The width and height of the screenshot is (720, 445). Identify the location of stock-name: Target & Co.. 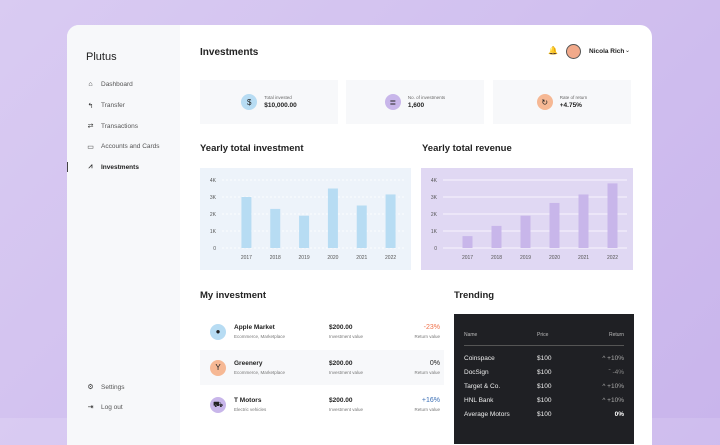
(482, 386).